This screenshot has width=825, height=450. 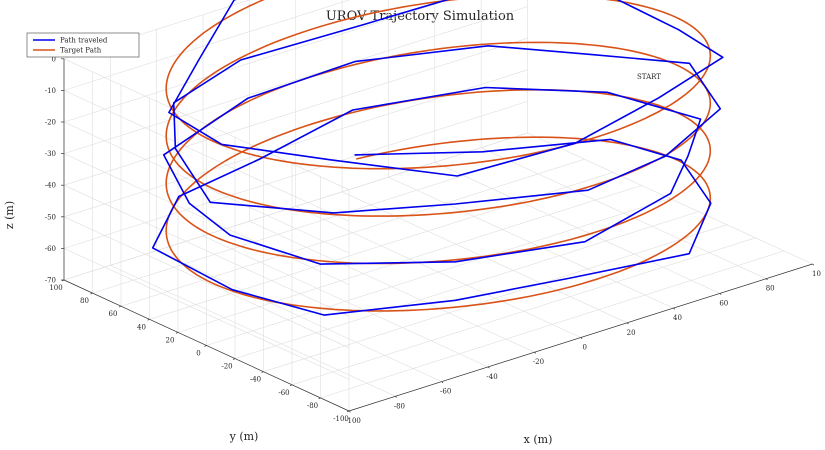 I want to click on legend-label-target-path: Target Path, so click(x=81, y=51).